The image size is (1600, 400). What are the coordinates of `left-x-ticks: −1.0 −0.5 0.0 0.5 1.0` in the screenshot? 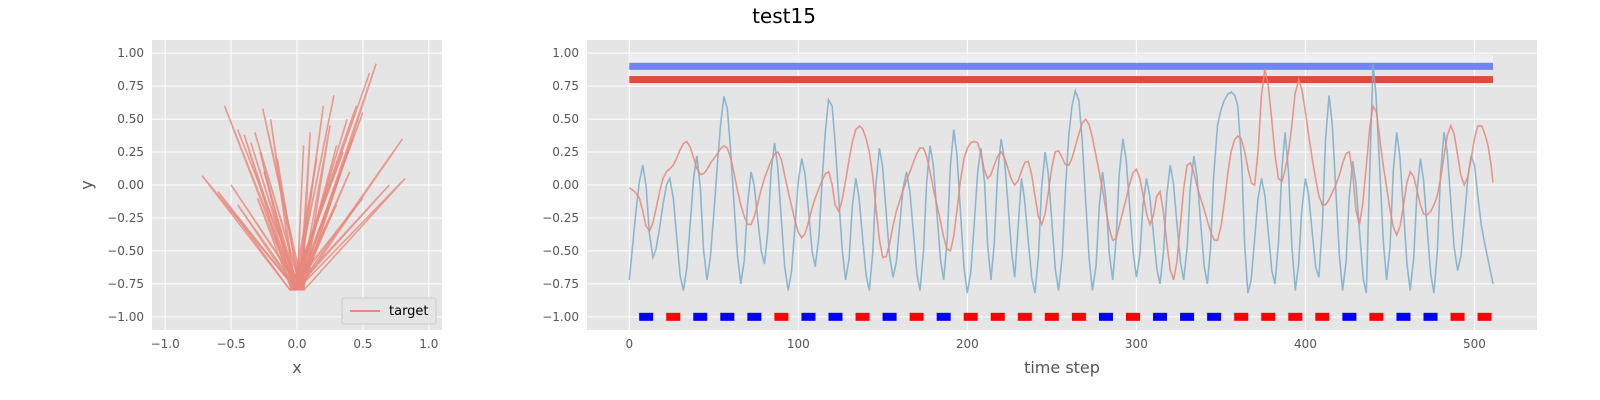 It's located at (295, 344).